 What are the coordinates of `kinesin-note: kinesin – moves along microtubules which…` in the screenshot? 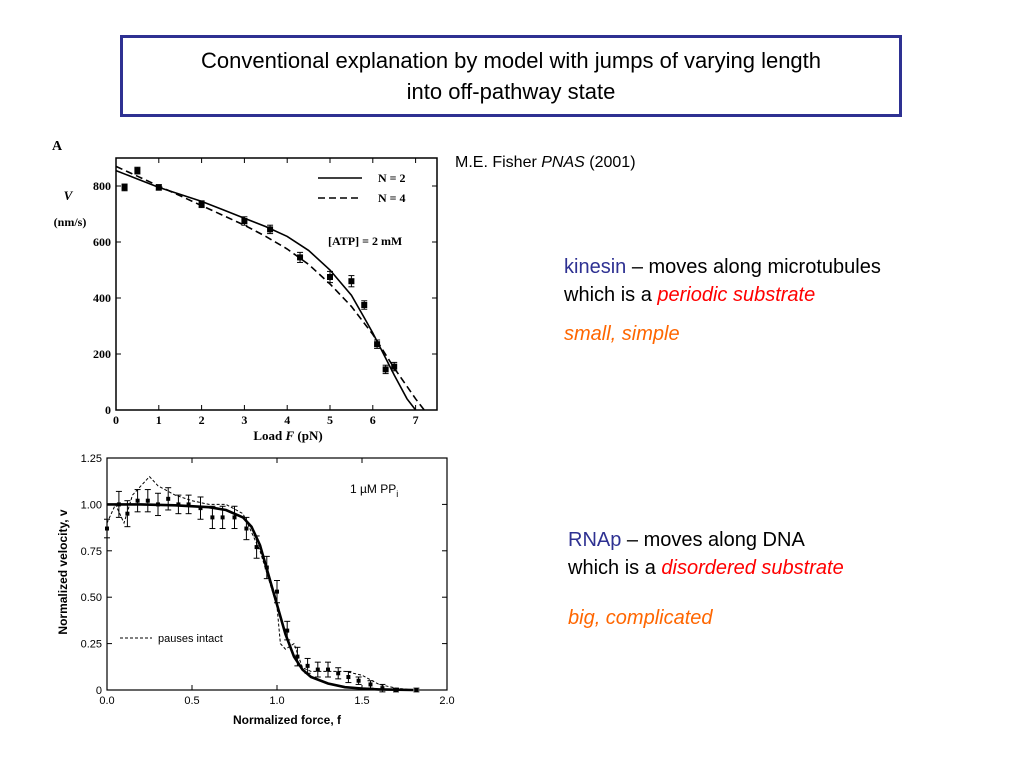 It's located at (722, 281).